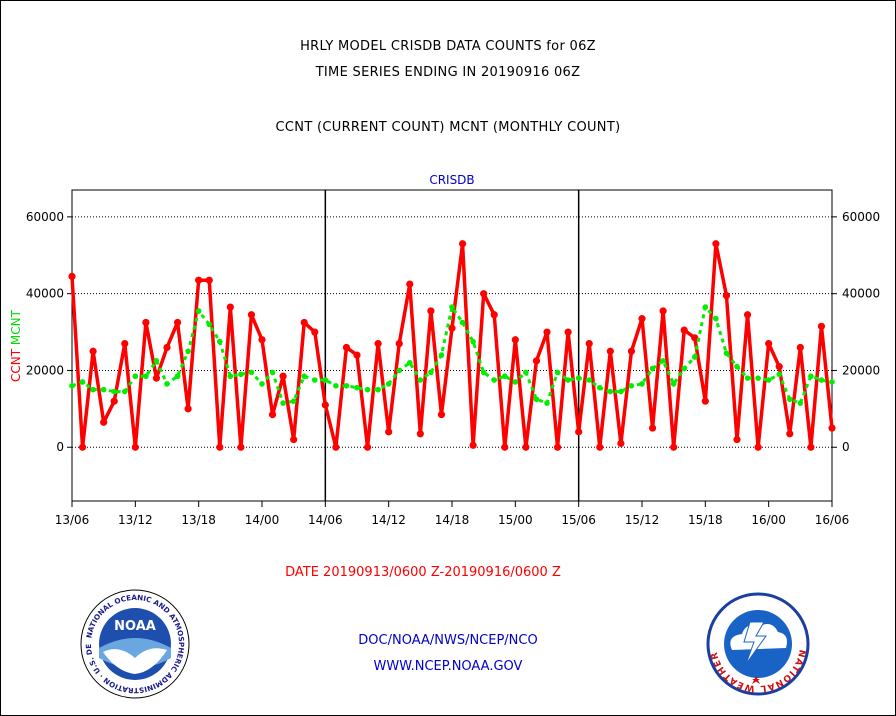 Image resolution: width=896 pixels, height=716 pixels. What do you see at coordinates (448, 640) in the screenshot?
I see `footer-org: DOC/NOAA/NWS/NCEP/NCO` at bounding box center [448, 640].